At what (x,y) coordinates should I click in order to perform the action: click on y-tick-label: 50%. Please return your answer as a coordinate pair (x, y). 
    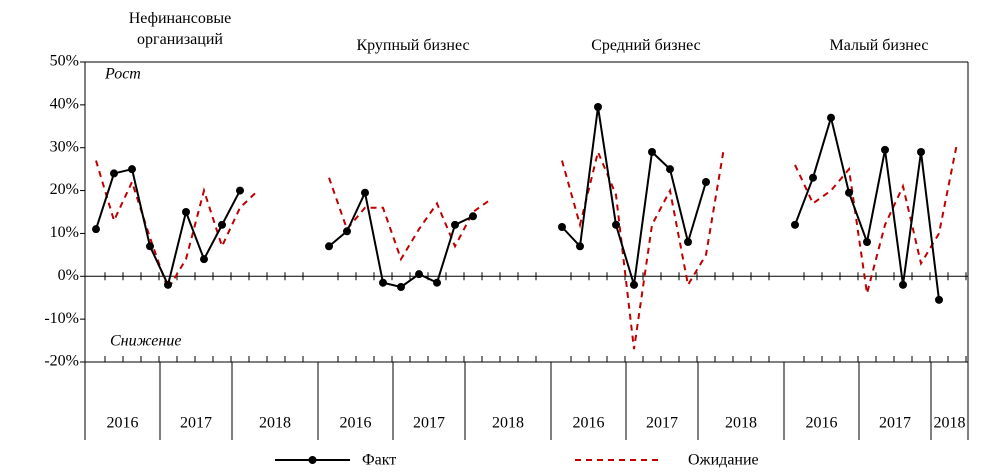
    Looking at the image, I should click on (64, 61).